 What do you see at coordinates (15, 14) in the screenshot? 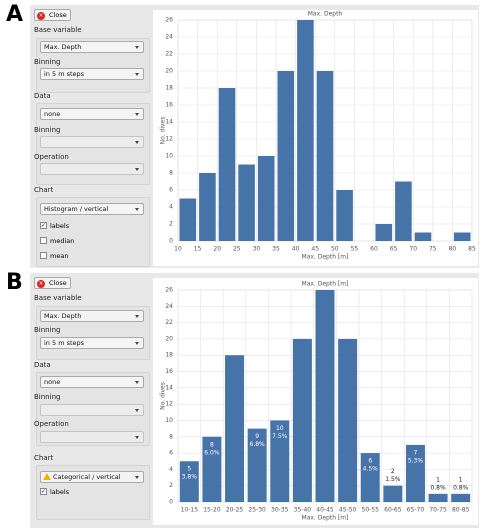
I see `panel-letter: A` at bounding box center [15, 14].